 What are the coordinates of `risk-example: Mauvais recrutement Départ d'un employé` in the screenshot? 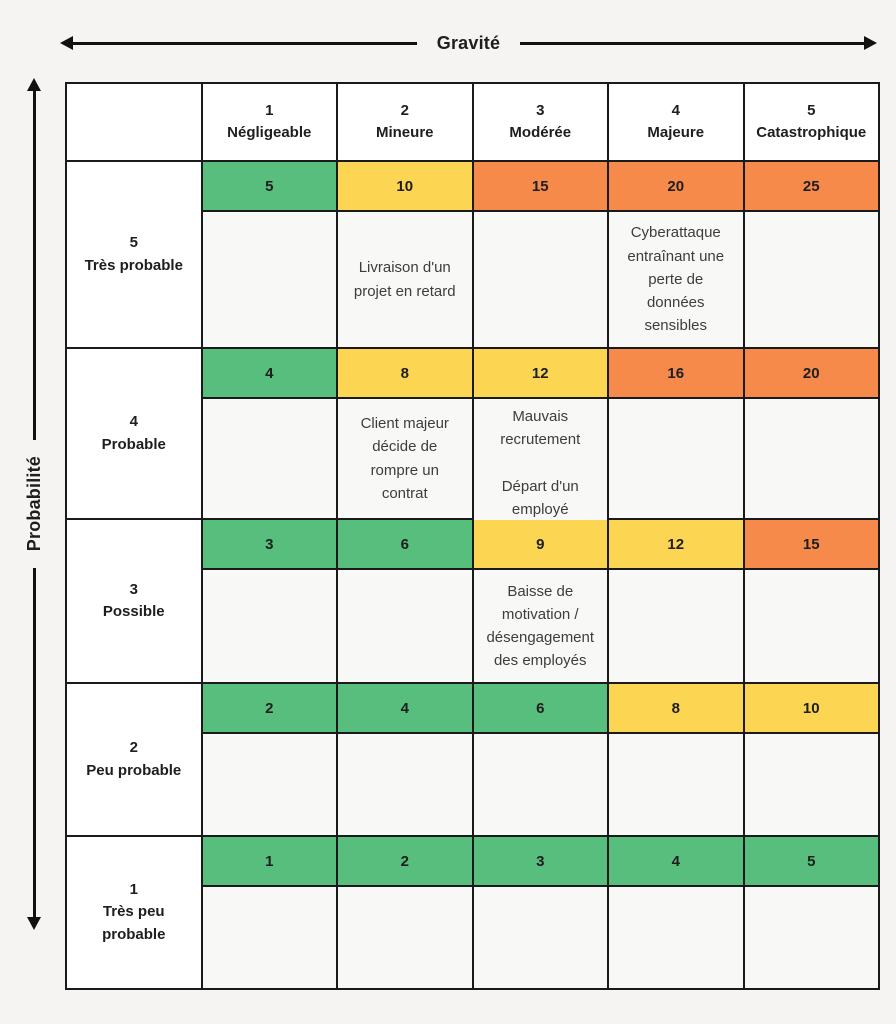 It's located at (540, 463).